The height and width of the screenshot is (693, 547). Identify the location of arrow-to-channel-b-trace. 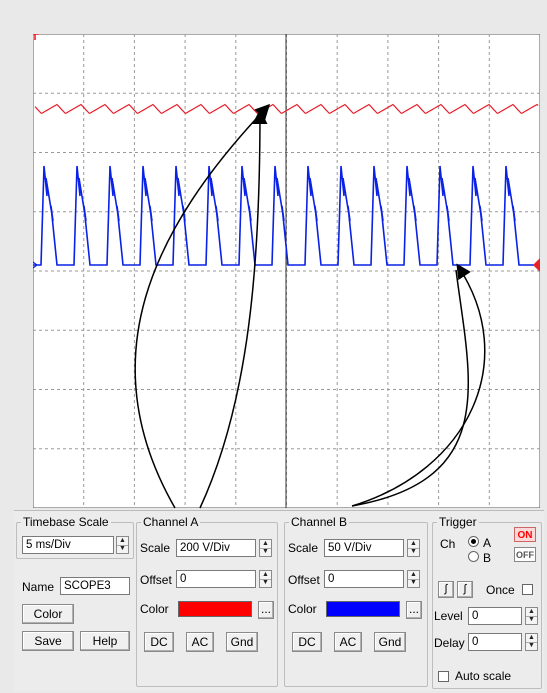
(418, 385).